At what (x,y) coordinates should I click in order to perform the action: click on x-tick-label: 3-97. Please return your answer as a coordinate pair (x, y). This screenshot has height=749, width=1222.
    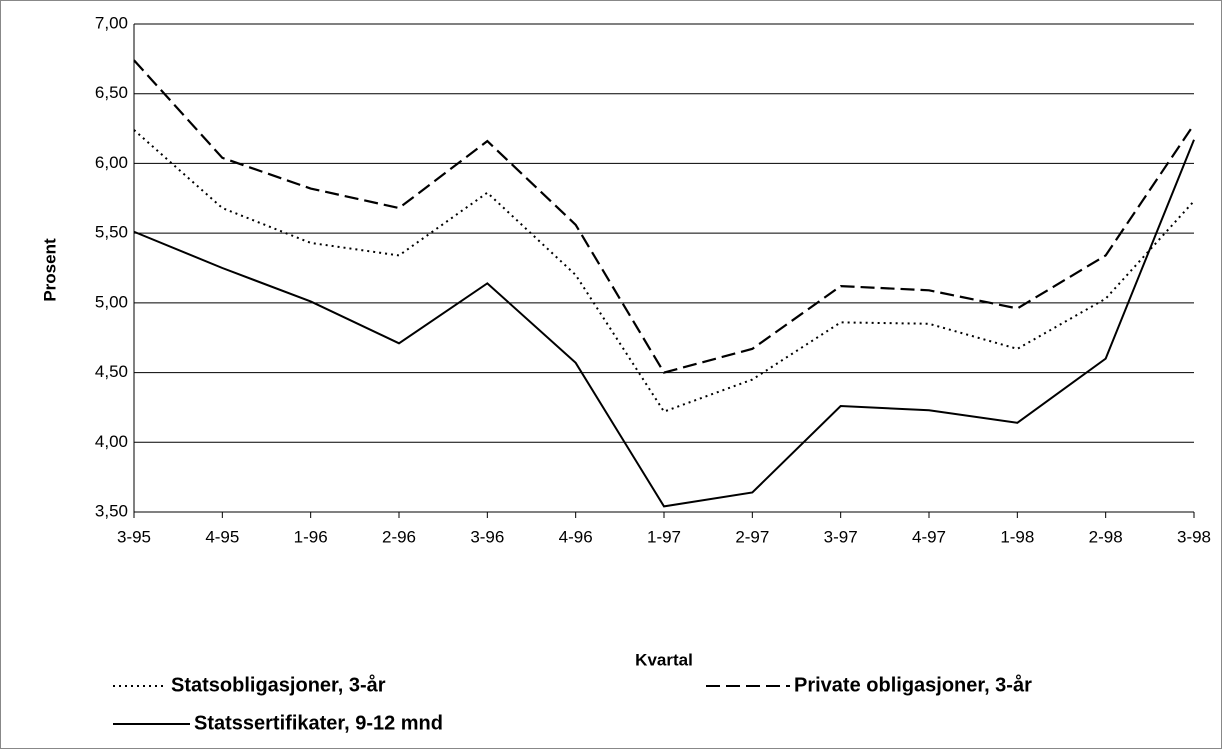
    Looking at the image, I should click on (841, 536).